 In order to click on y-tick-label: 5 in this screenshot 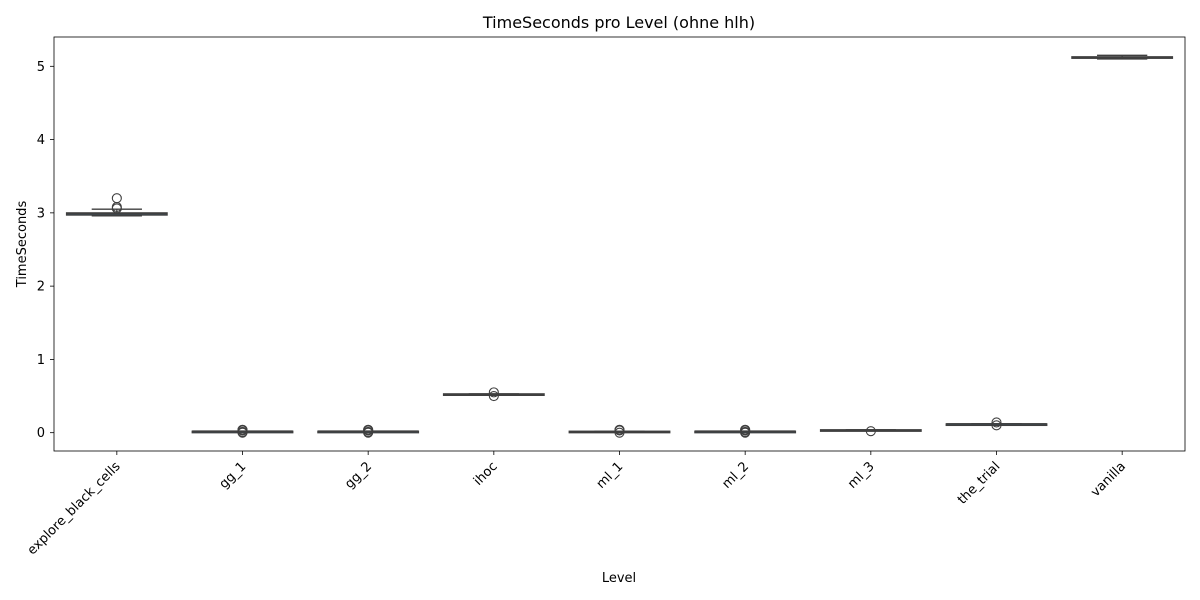, I will do `click(41, 67)`.